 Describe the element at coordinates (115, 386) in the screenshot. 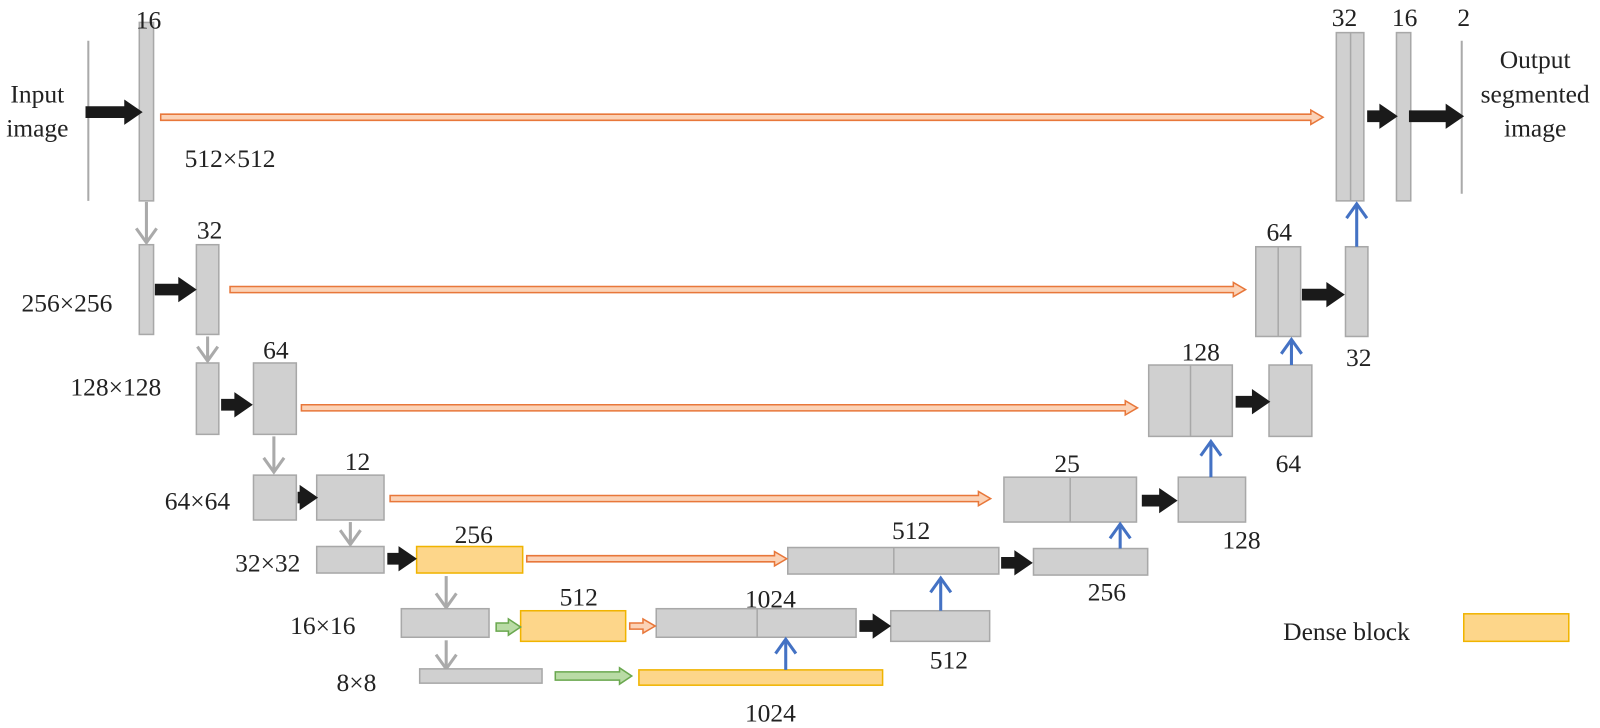

I see `resolution-label: 128×128` at that location.